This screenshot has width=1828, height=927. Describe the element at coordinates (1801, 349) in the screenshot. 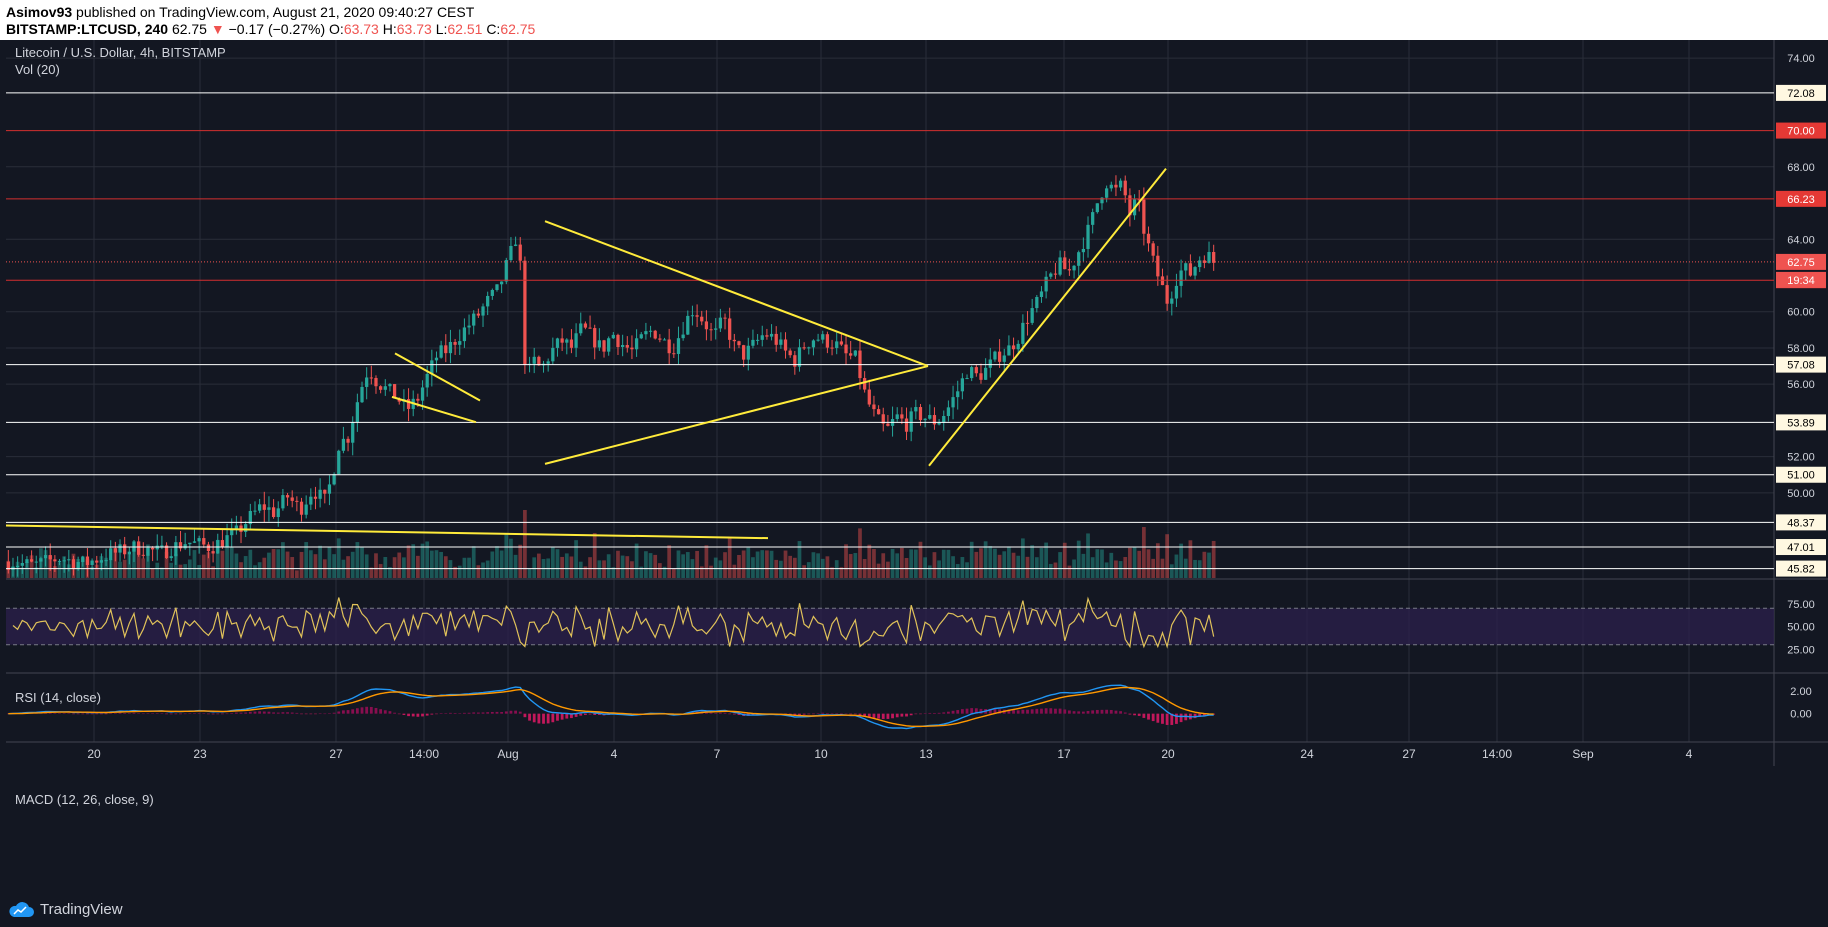

I see `price-tick-label: 58.00` at that location.